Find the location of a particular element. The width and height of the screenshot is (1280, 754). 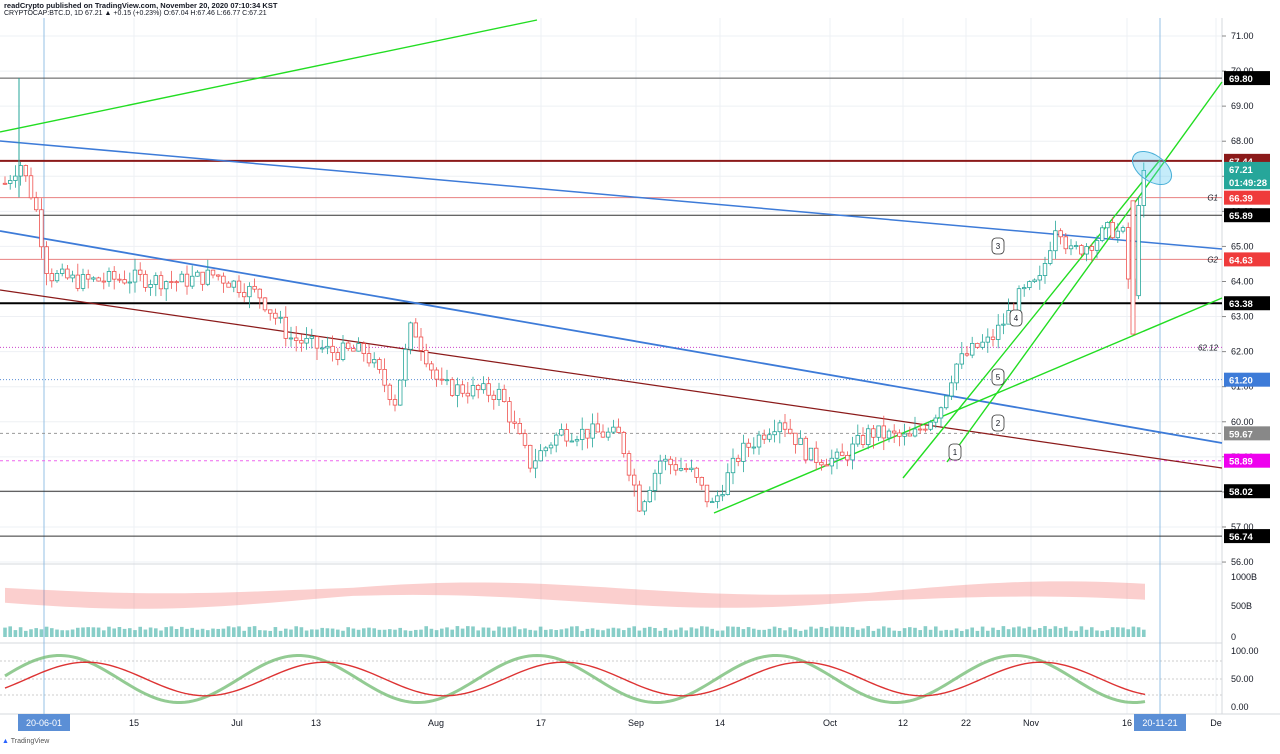

wave-label: 1 is located at coordinates (955, 452).